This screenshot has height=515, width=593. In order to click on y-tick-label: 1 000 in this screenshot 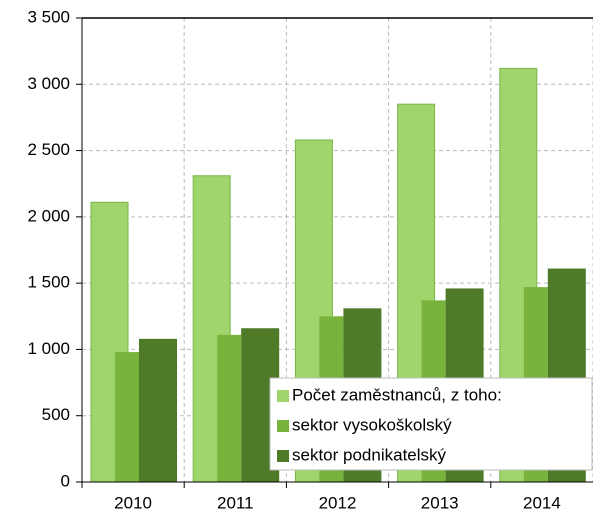, I will do `click(48, 348)`.